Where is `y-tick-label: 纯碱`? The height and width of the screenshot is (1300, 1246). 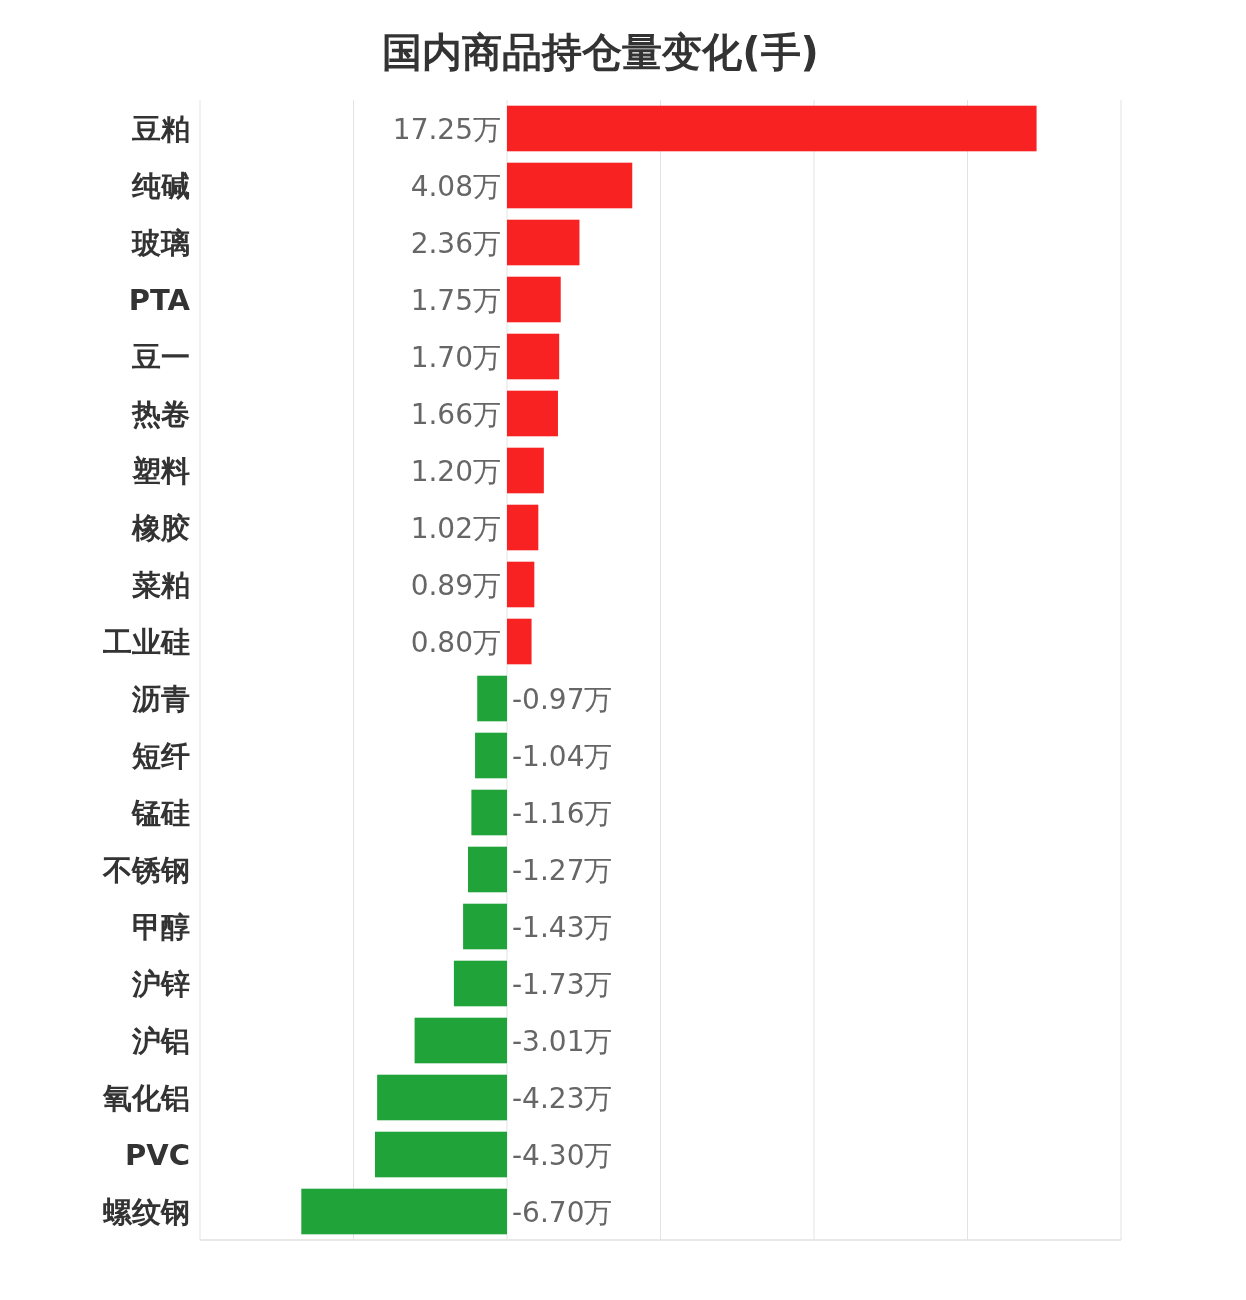 y-tick-label: 纯碱 is located at coordinates (160, 185).